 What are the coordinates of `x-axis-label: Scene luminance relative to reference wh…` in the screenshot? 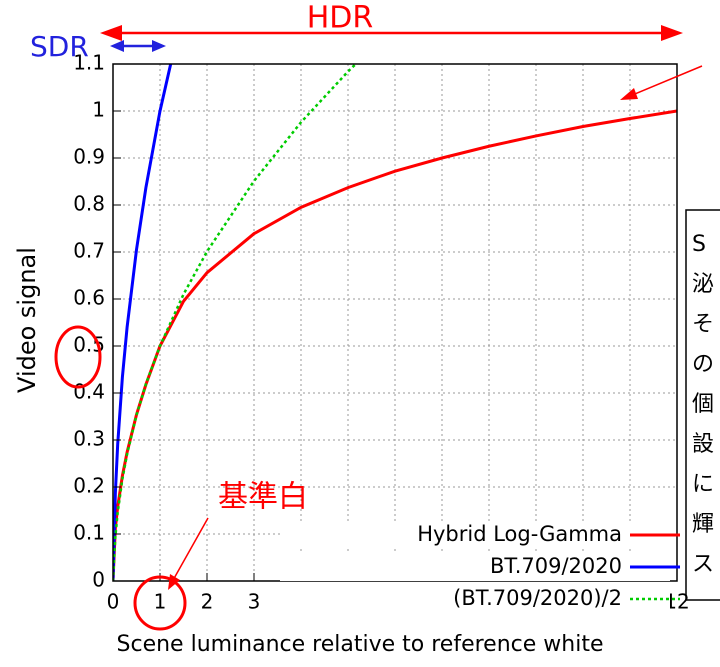 It's located at (360, 644).